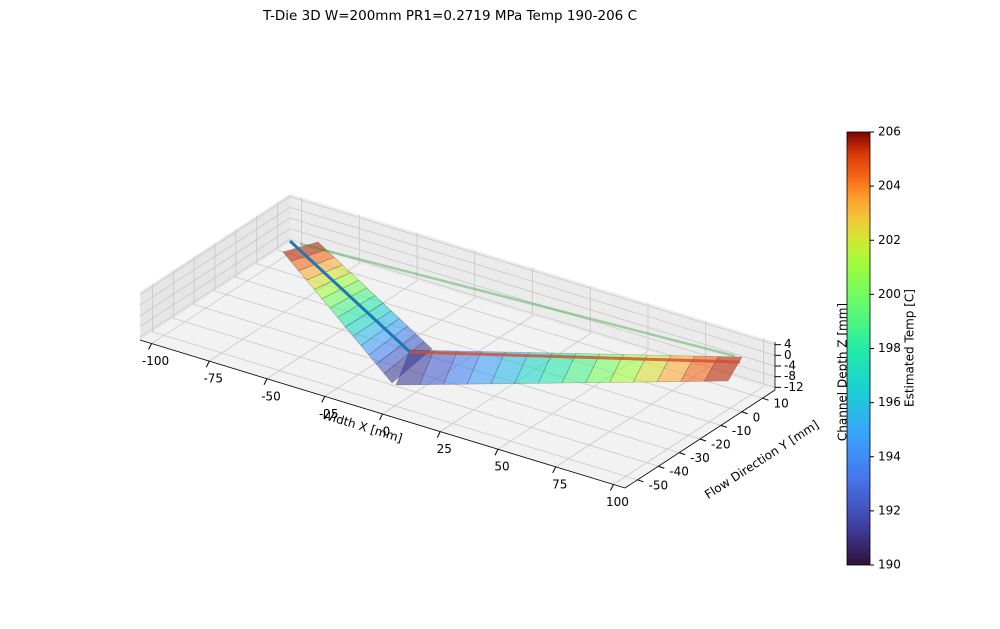 This screenshot has width=1000, height=629. What do you see at coordinates (415, 367) in the screenshot?
I see `surface-patch` at bounding box center [415, 367].